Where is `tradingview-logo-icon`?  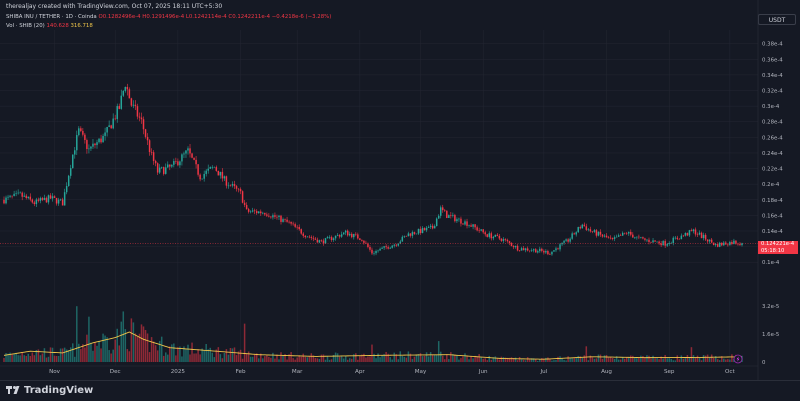
tradingview-logo-icon is located at coordinates (13, 390).